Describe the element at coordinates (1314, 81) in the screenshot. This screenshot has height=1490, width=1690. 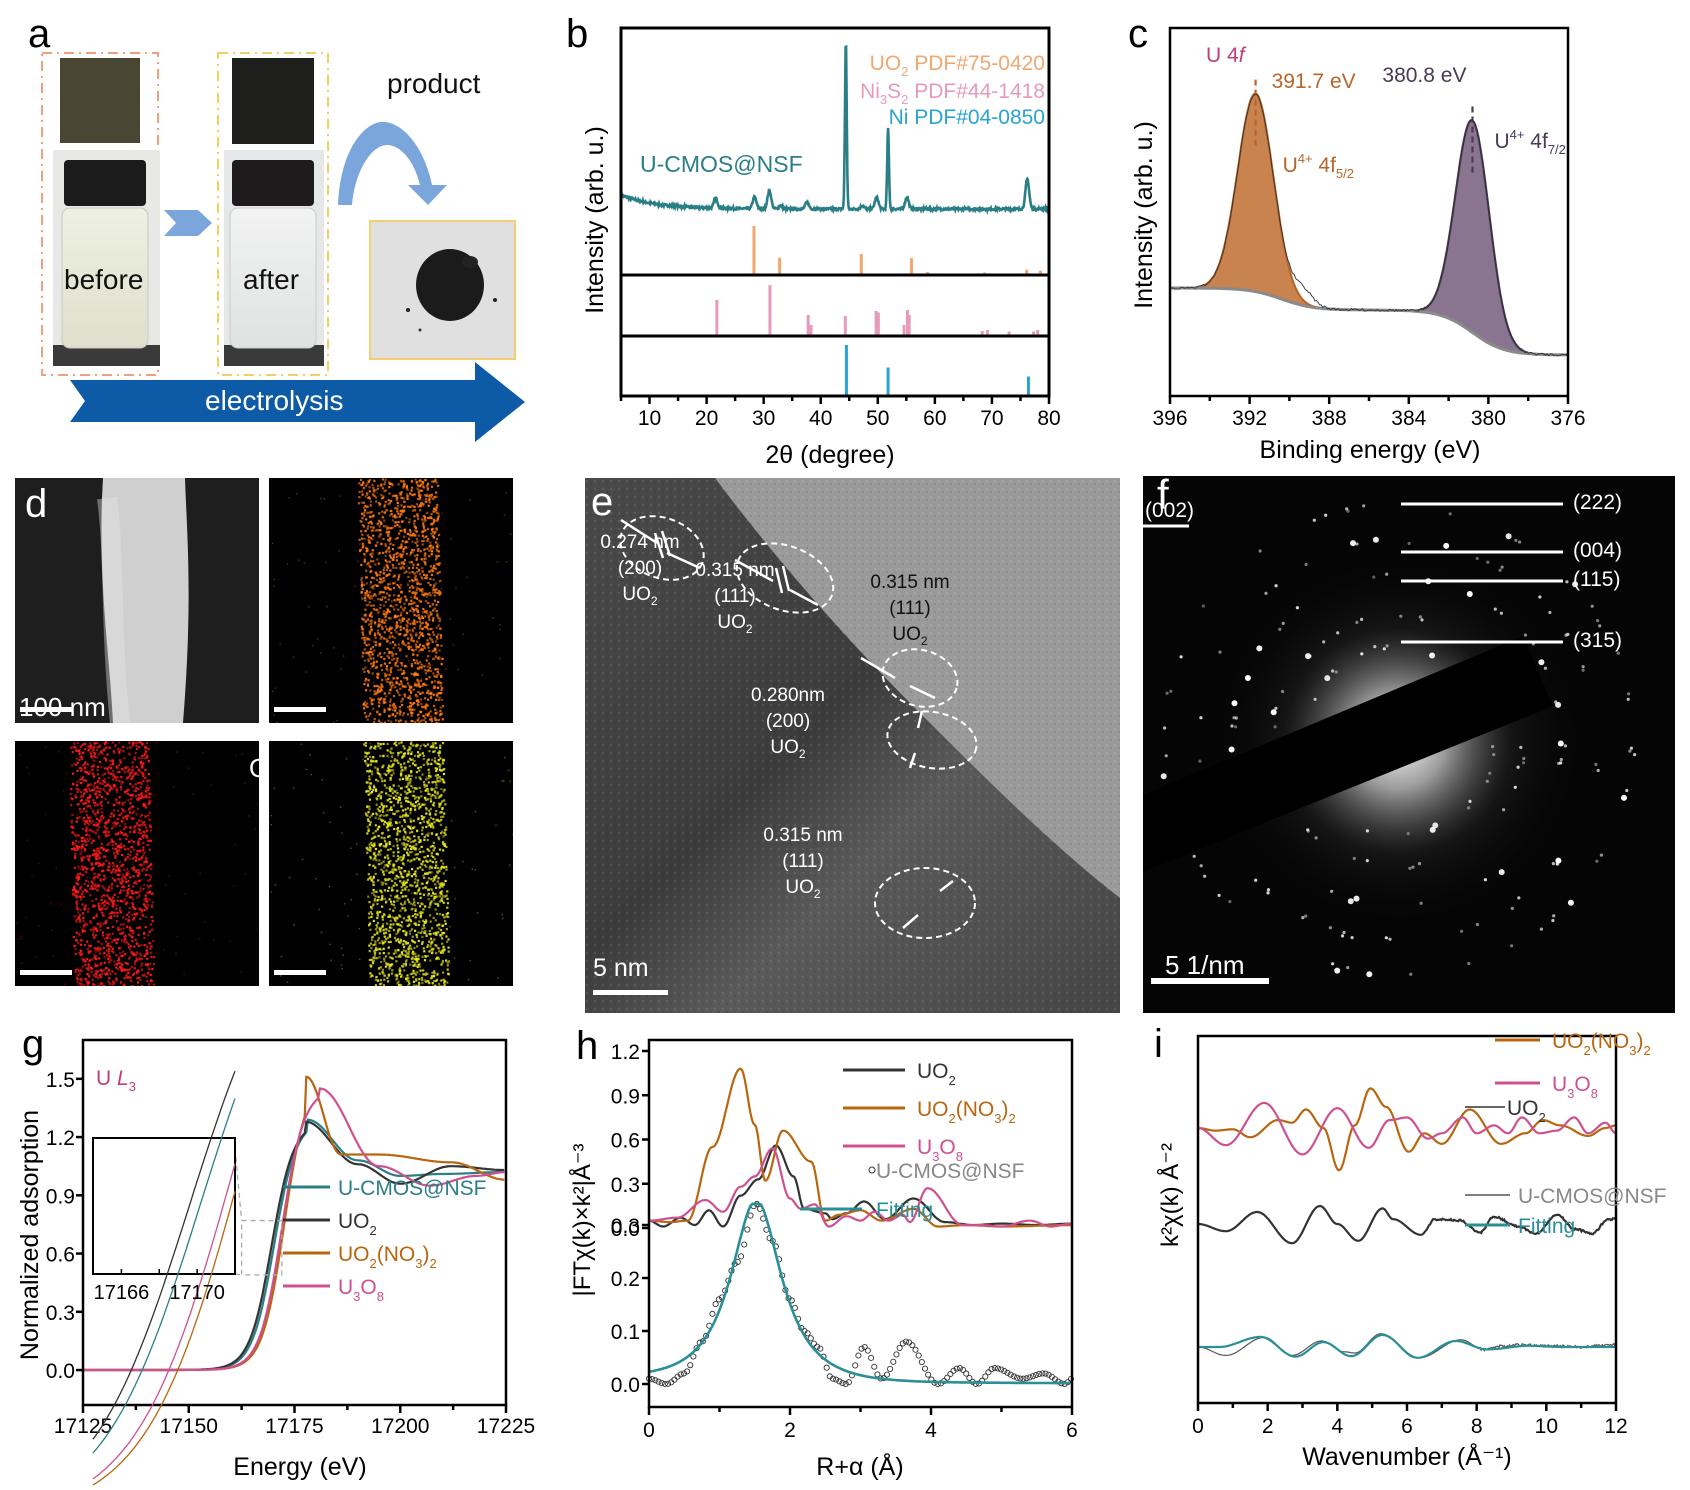
I see `xps-annotation-1: 391.7 eV` at that location.